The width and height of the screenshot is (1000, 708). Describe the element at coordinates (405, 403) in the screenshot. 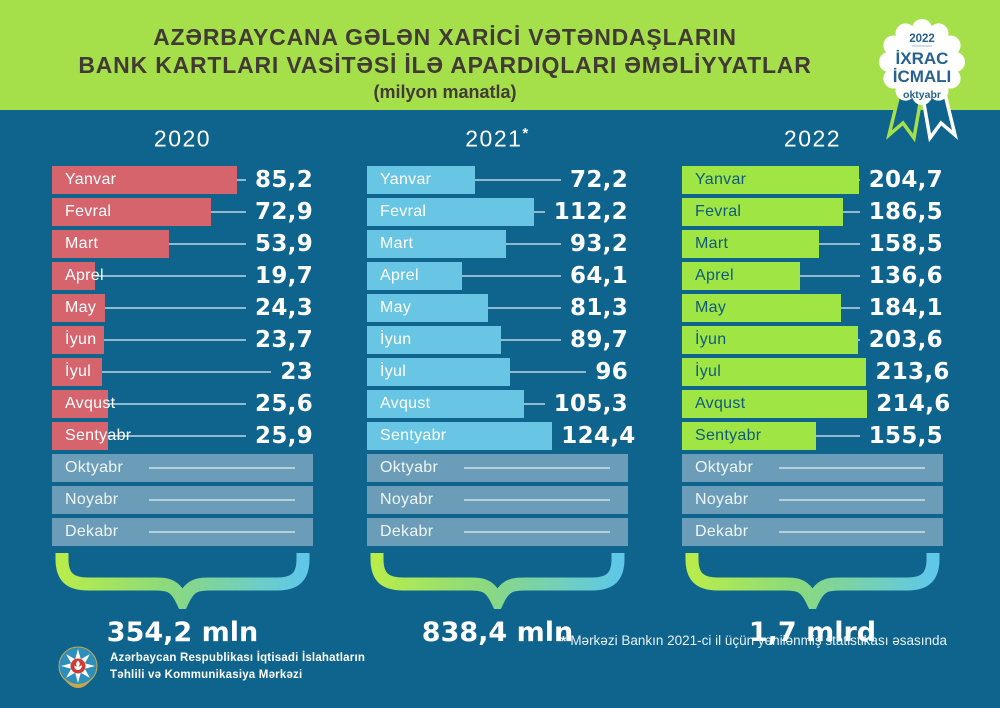

I see `bar-label: Avqust` at that location.